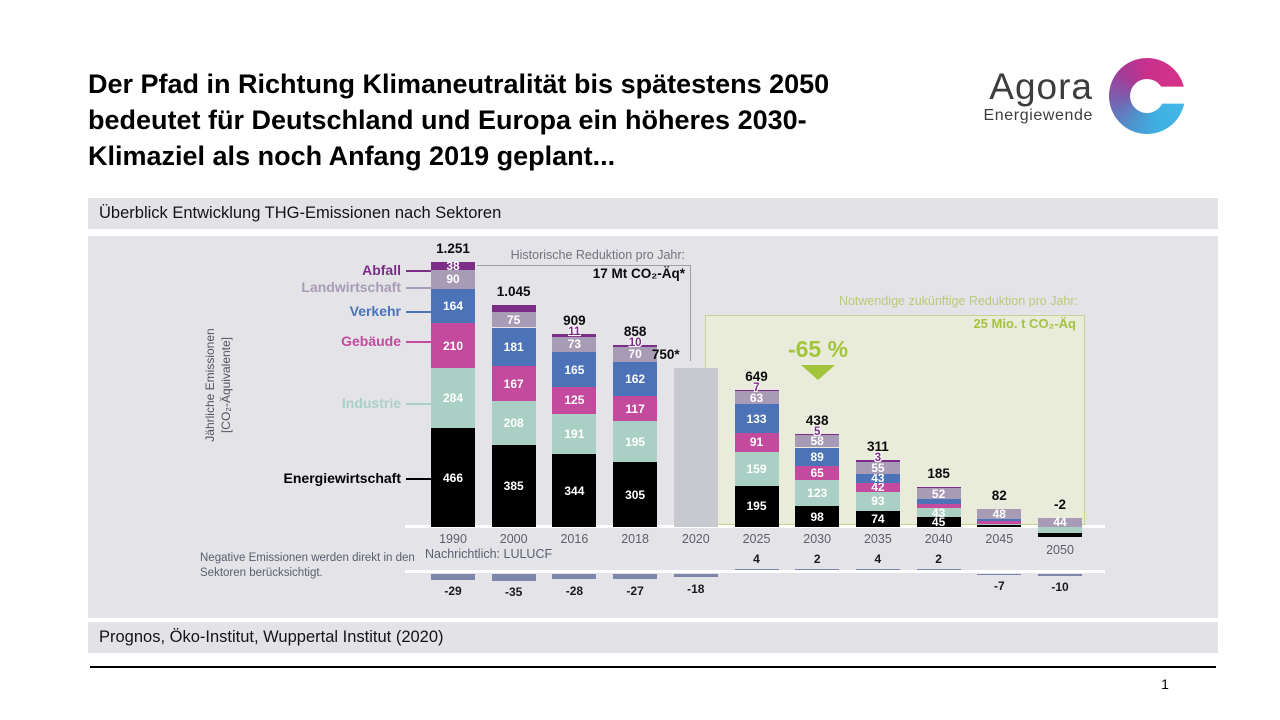  I want to click on historic-bracket-hline, so click(583, 265).